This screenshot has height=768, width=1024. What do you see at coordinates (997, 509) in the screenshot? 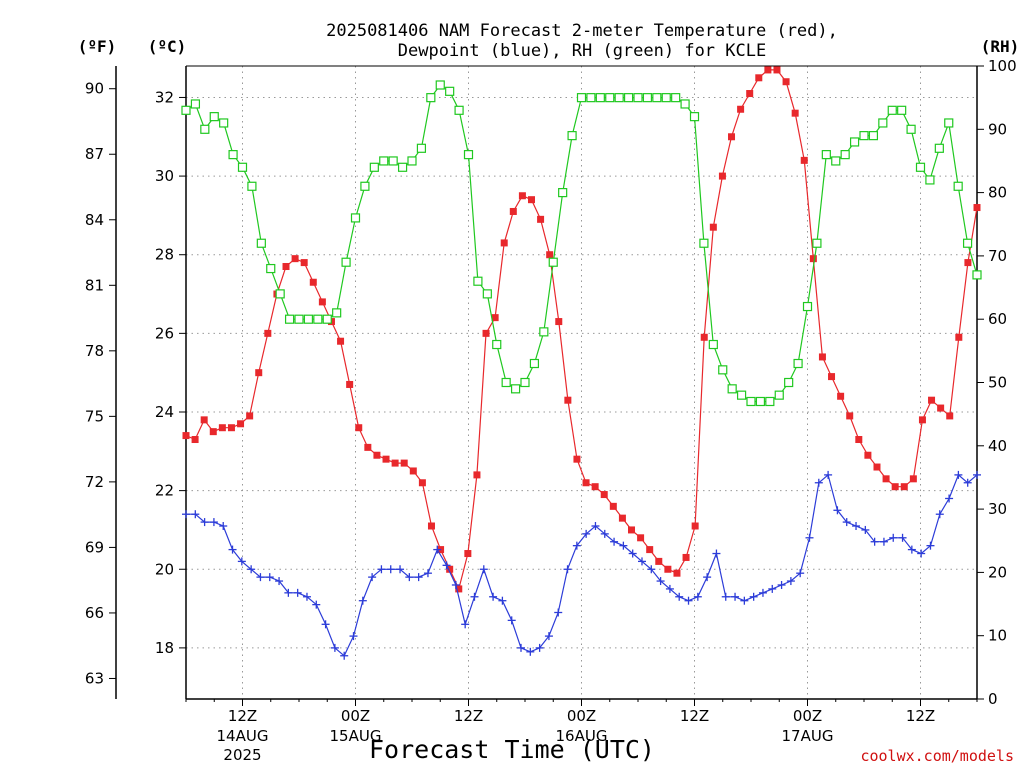
I see `rh-tick-label: 30` at bounding box center [997, 509].